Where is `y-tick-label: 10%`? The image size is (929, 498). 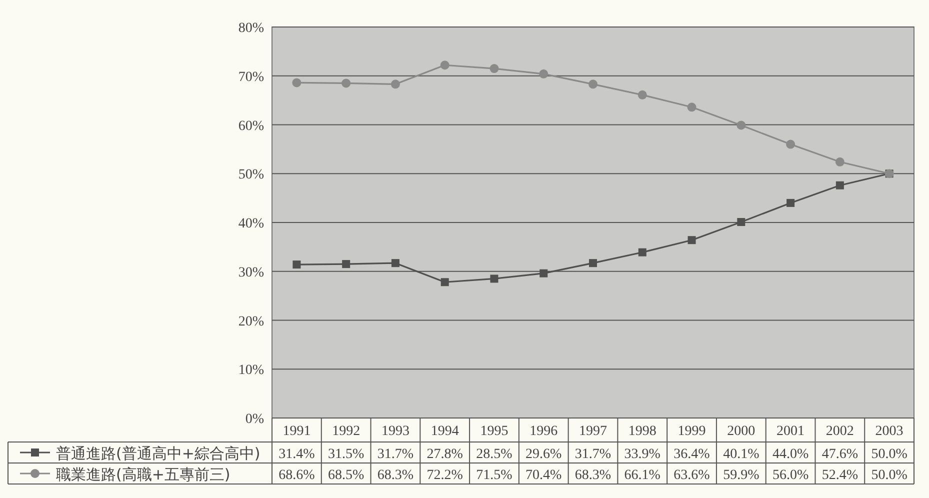
y-tick-label: 10% is located at coordinates (251, 370).